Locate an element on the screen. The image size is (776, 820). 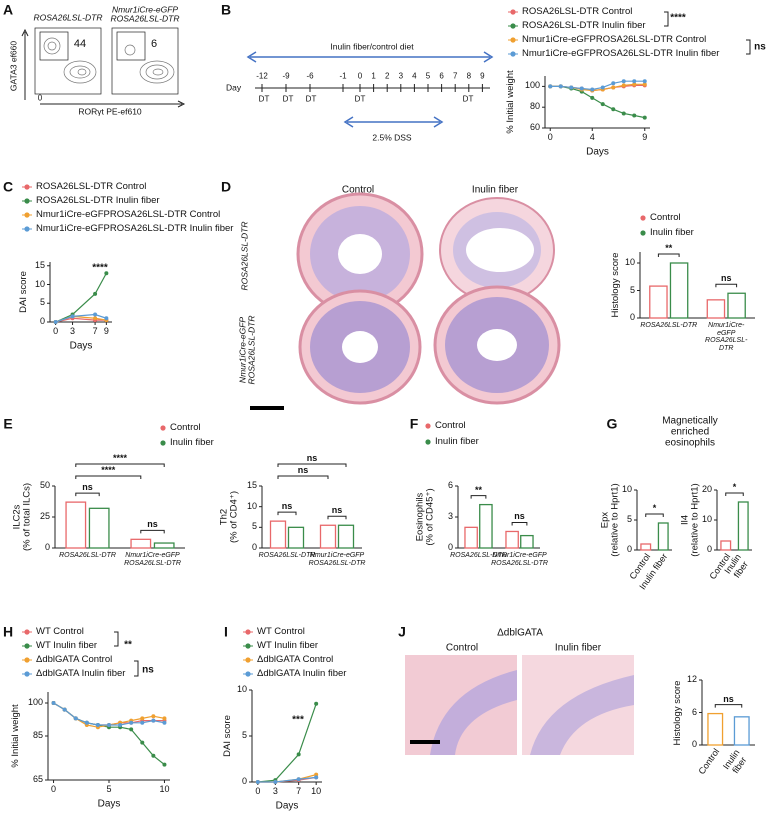
timeline-day: -12 is located at coordinates (262, 76).